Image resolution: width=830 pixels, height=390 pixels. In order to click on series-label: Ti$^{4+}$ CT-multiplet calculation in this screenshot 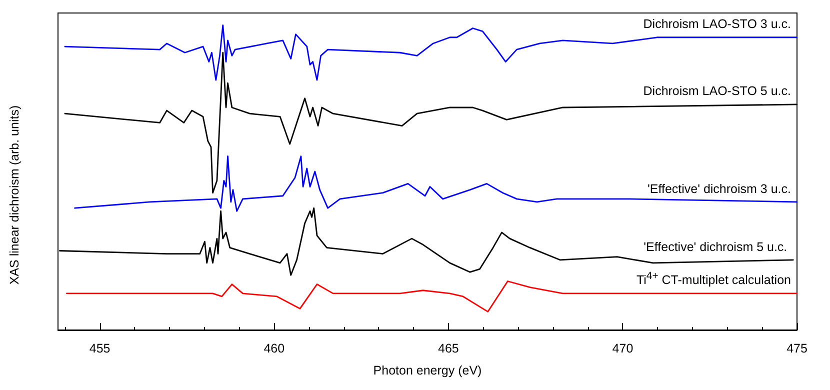, I will do `click(713, 279)`.